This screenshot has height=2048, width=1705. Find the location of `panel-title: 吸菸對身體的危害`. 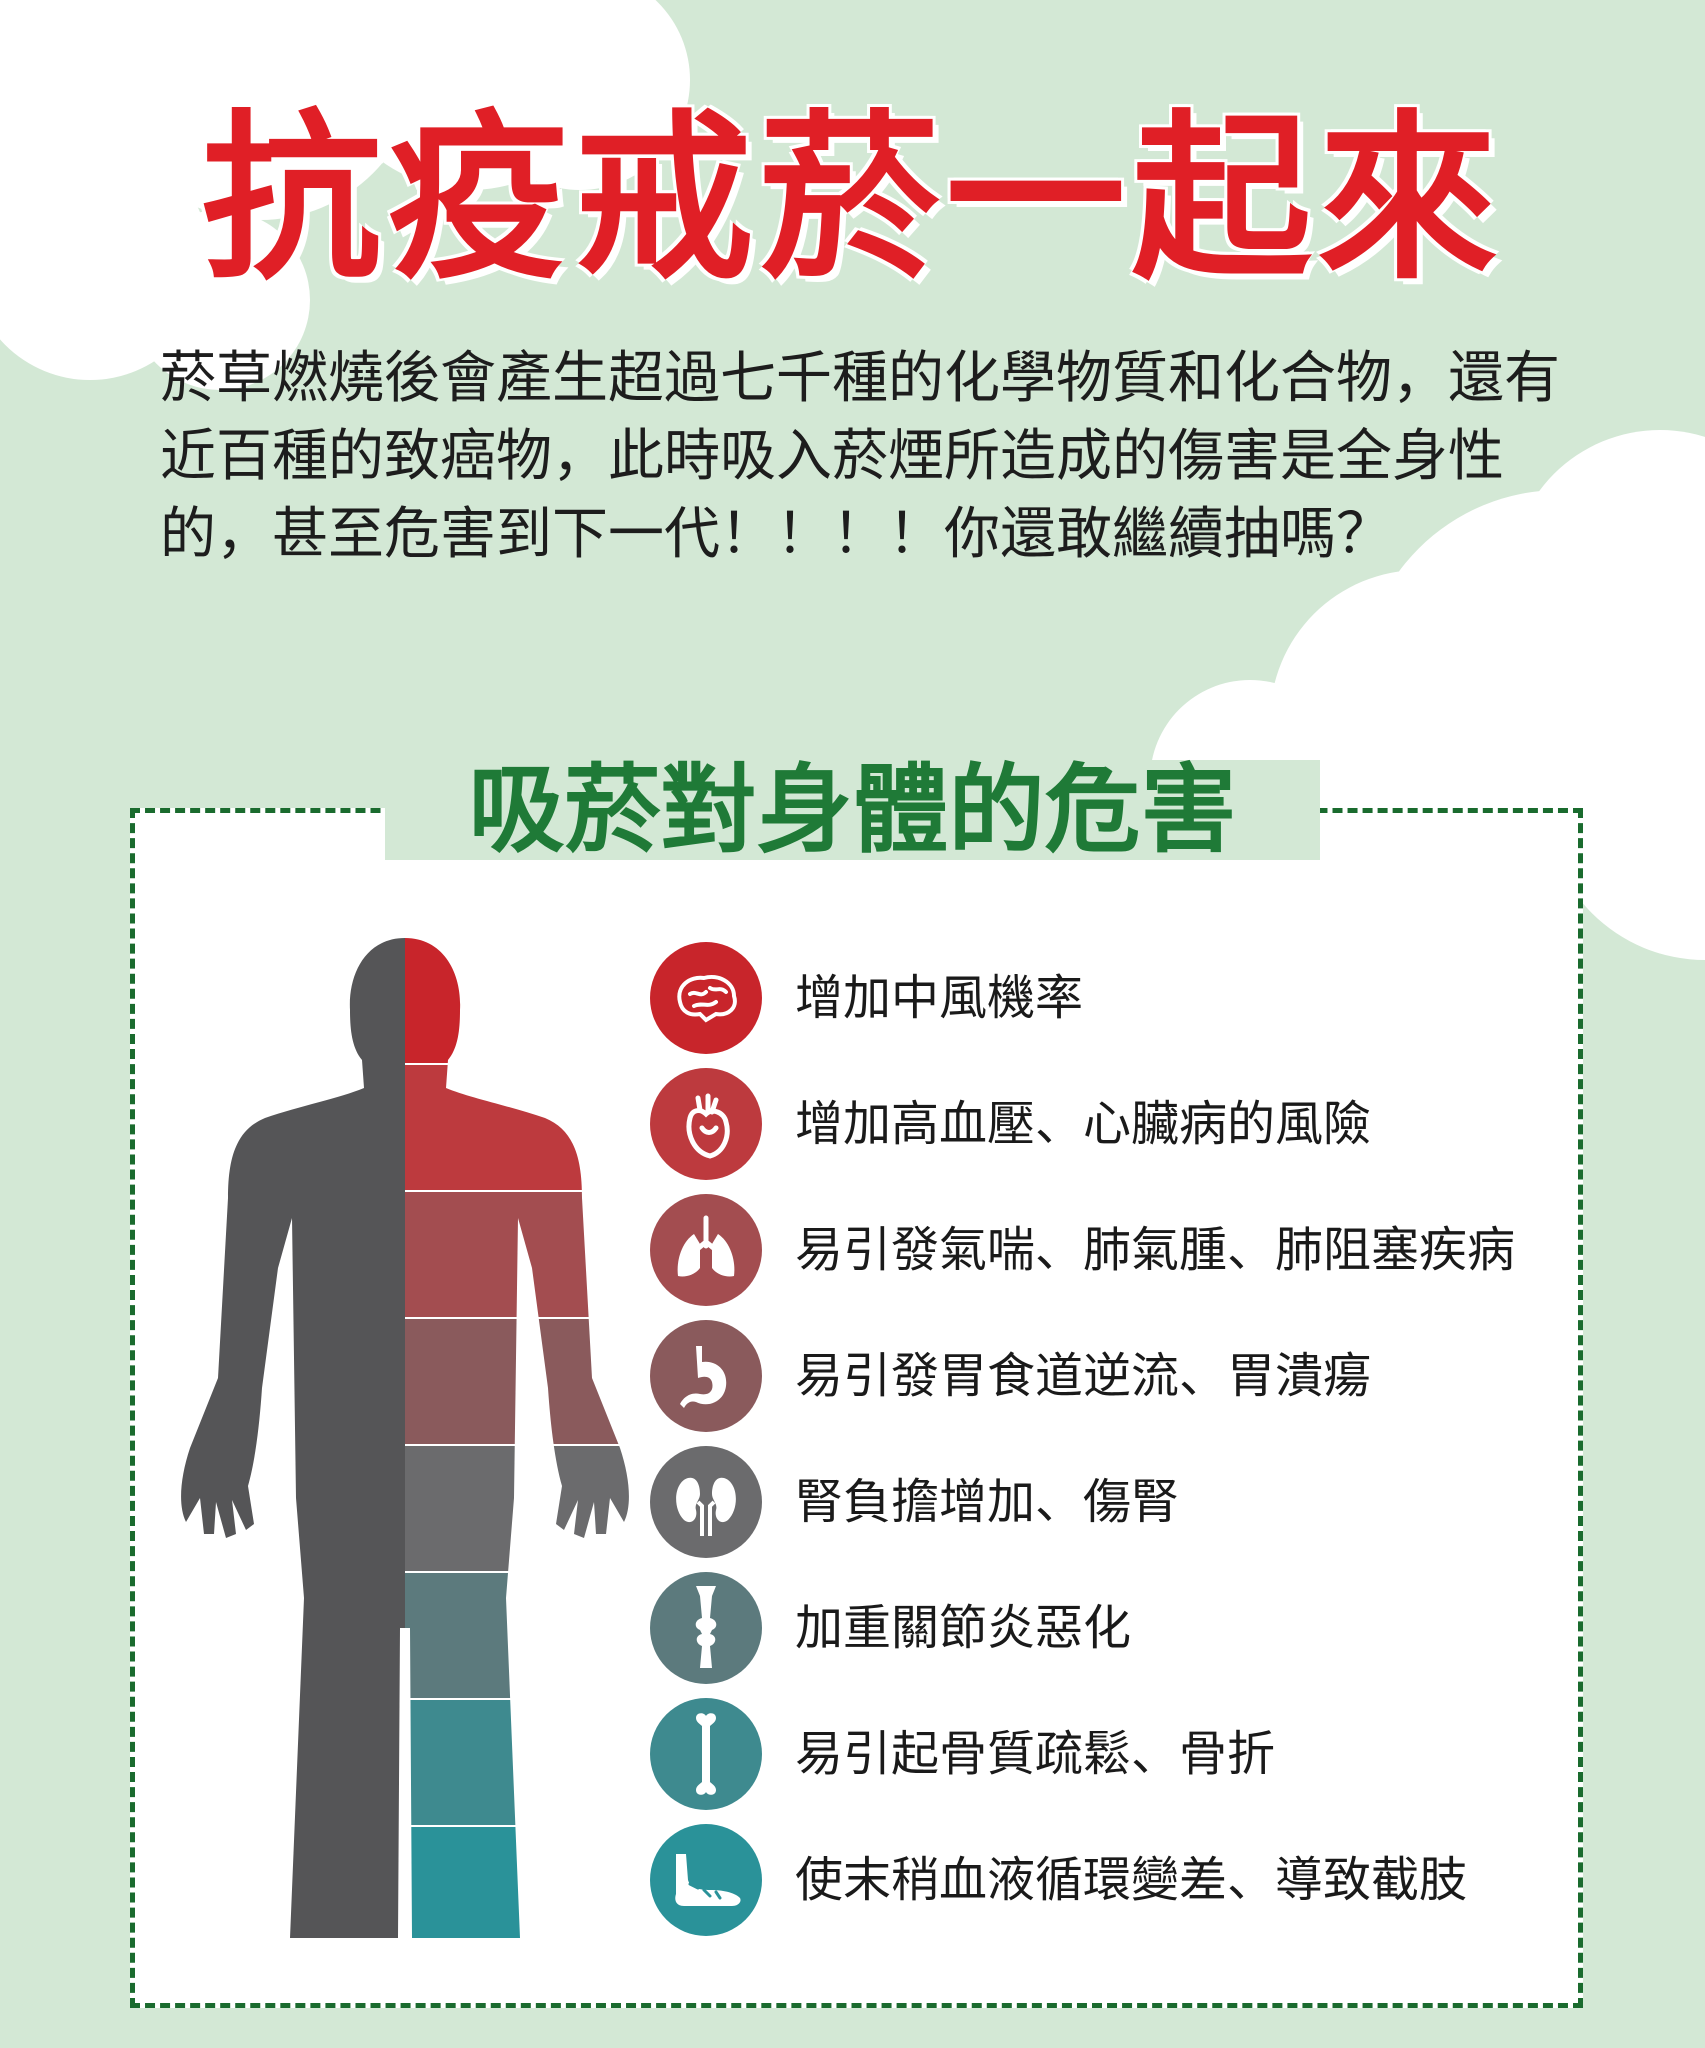

panel-title: 吸菸對身體的危害 is located at coordinates (852, 810).